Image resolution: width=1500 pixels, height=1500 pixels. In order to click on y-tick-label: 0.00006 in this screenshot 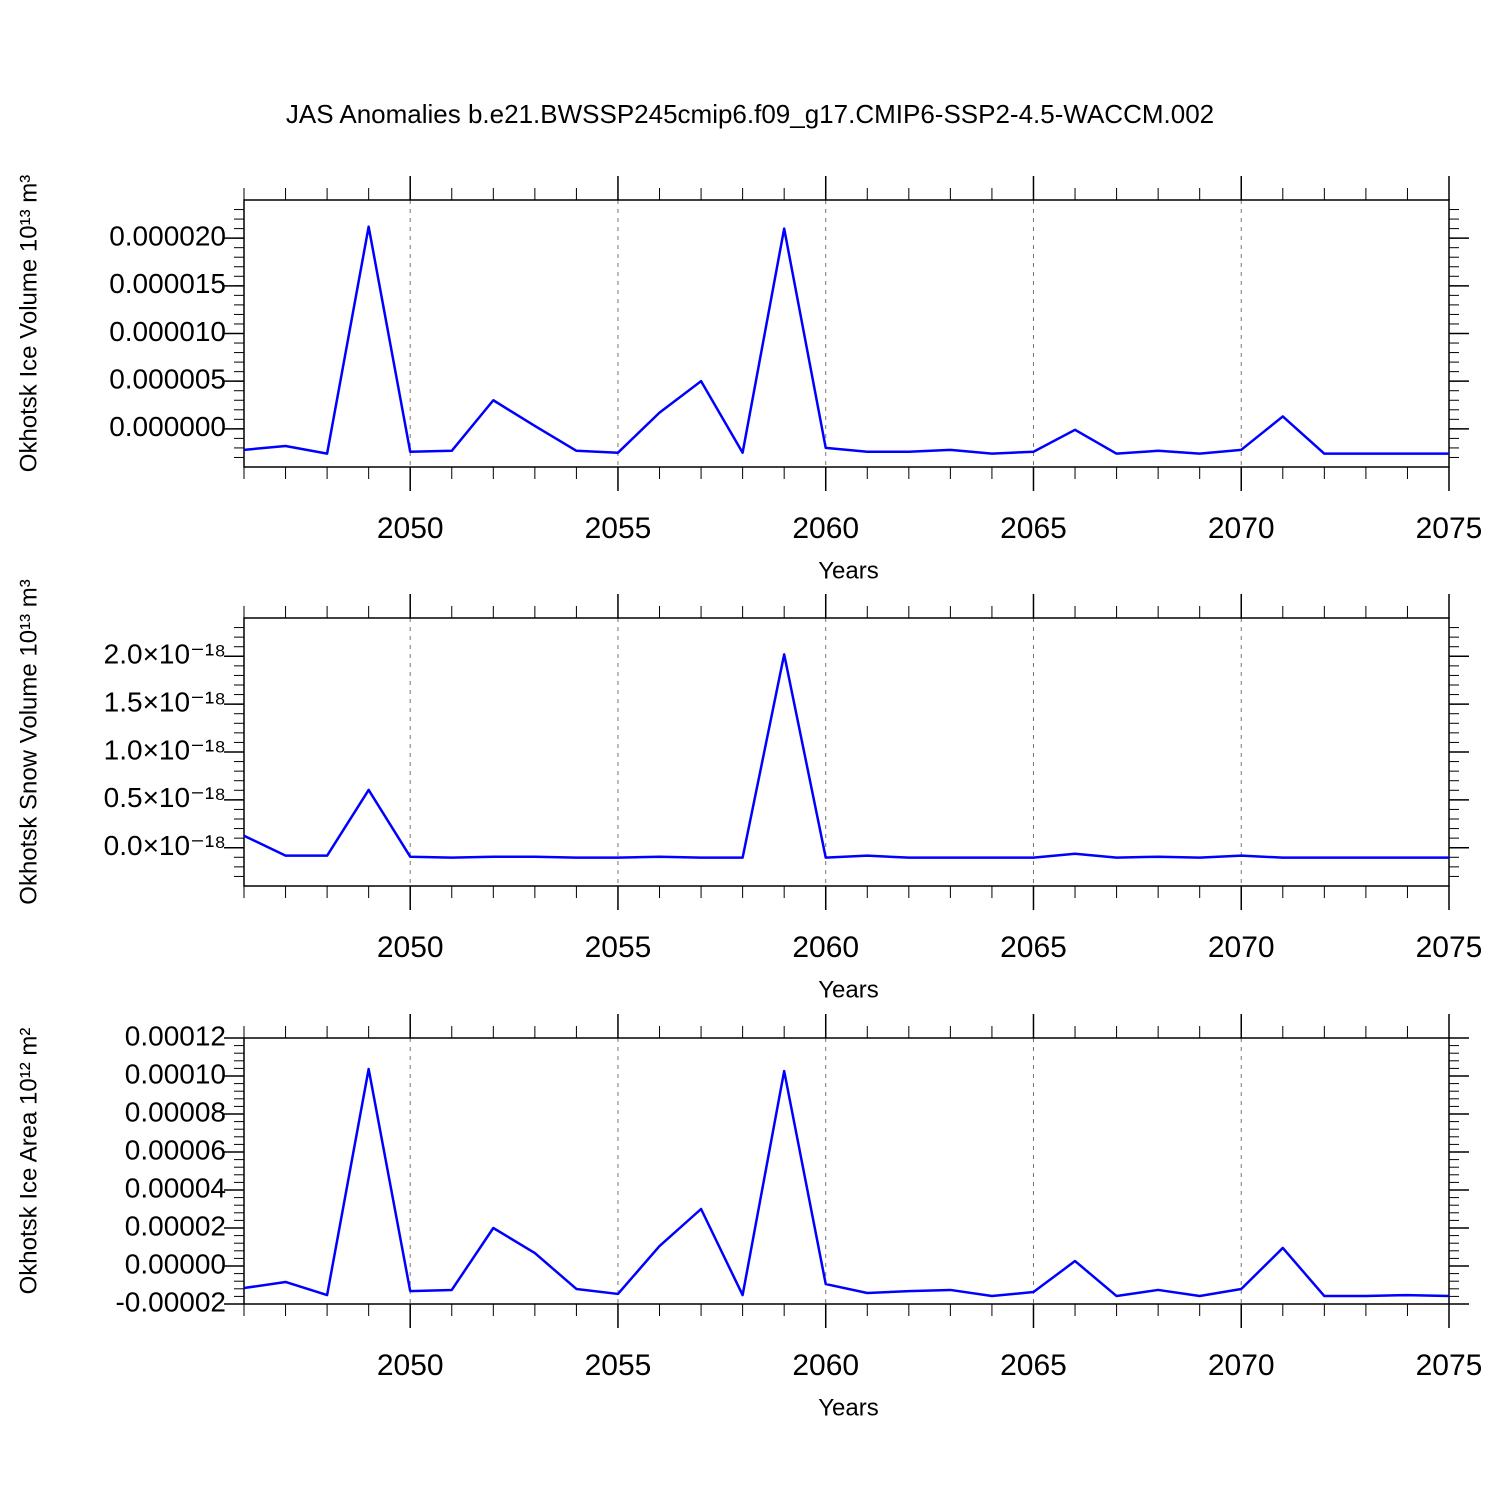, I will do `click(175, 1149)`.